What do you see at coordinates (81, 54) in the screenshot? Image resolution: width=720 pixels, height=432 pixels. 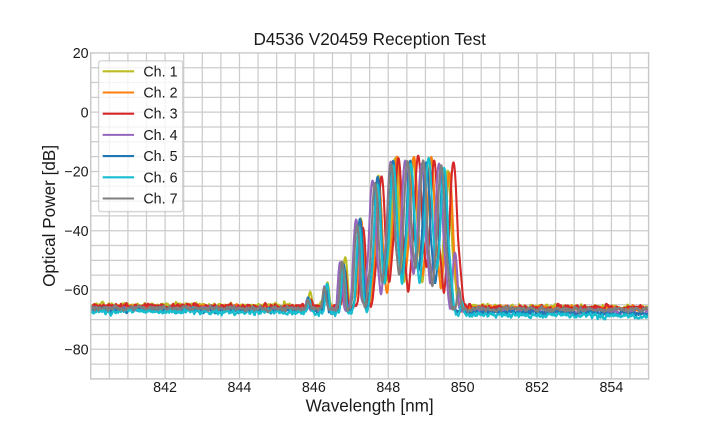 I see `svg-text: 20` at bounding box center [81, 54].